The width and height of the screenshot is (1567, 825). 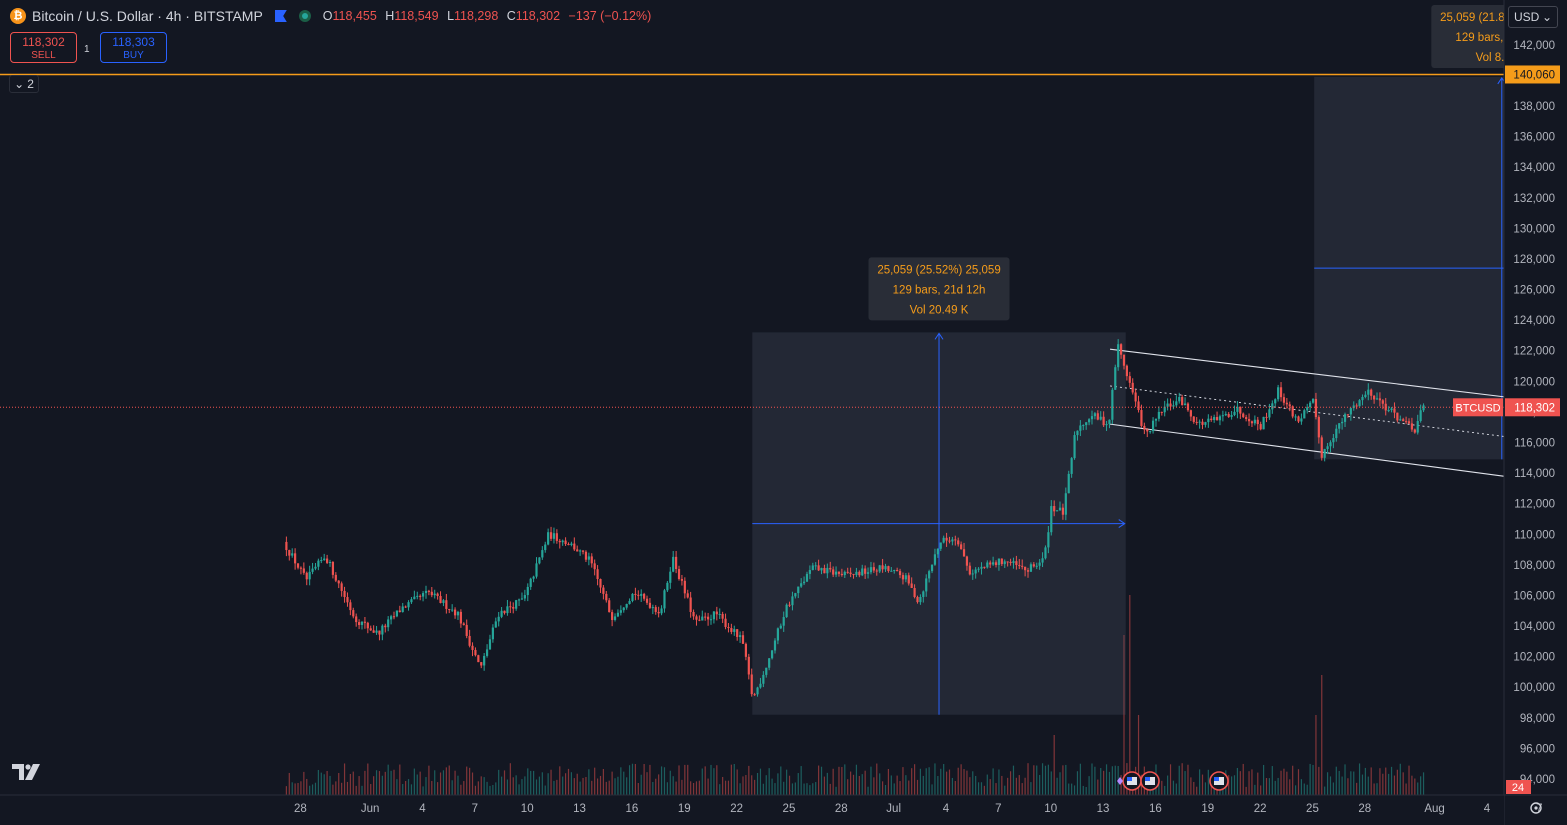 What do you see at coordinates (1312, 809) in the screenshot?
I see `x-tick-label: 25` at bounding box center [1312, 809].